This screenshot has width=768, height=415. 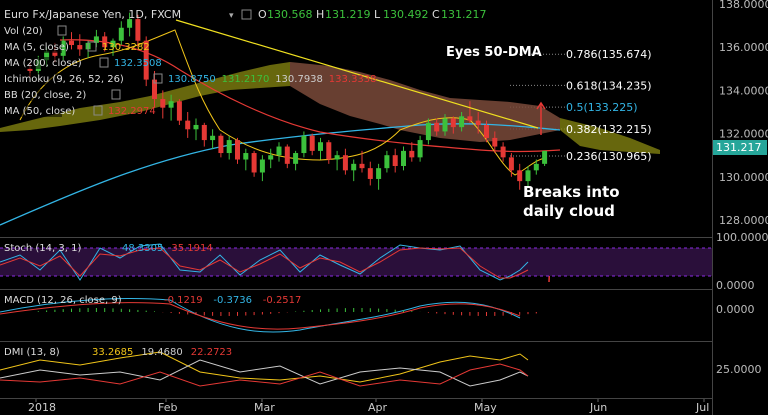 I want to click on price-tick: 136.0000, so click(x=743, y=47).